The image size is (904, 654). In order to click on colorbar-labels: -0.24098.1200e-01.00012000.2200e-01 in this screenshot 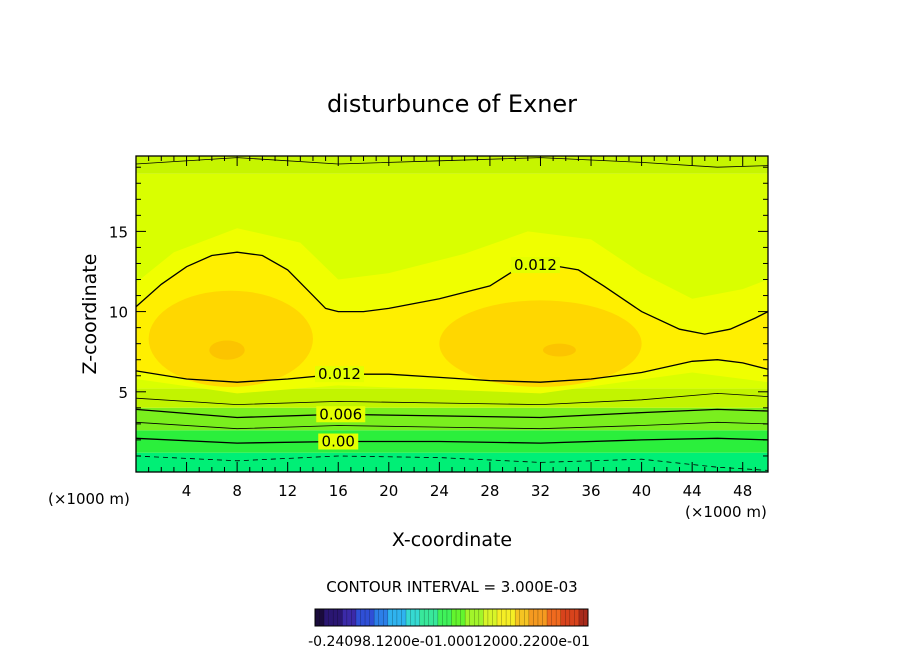, I will do `click(449, 642)`.